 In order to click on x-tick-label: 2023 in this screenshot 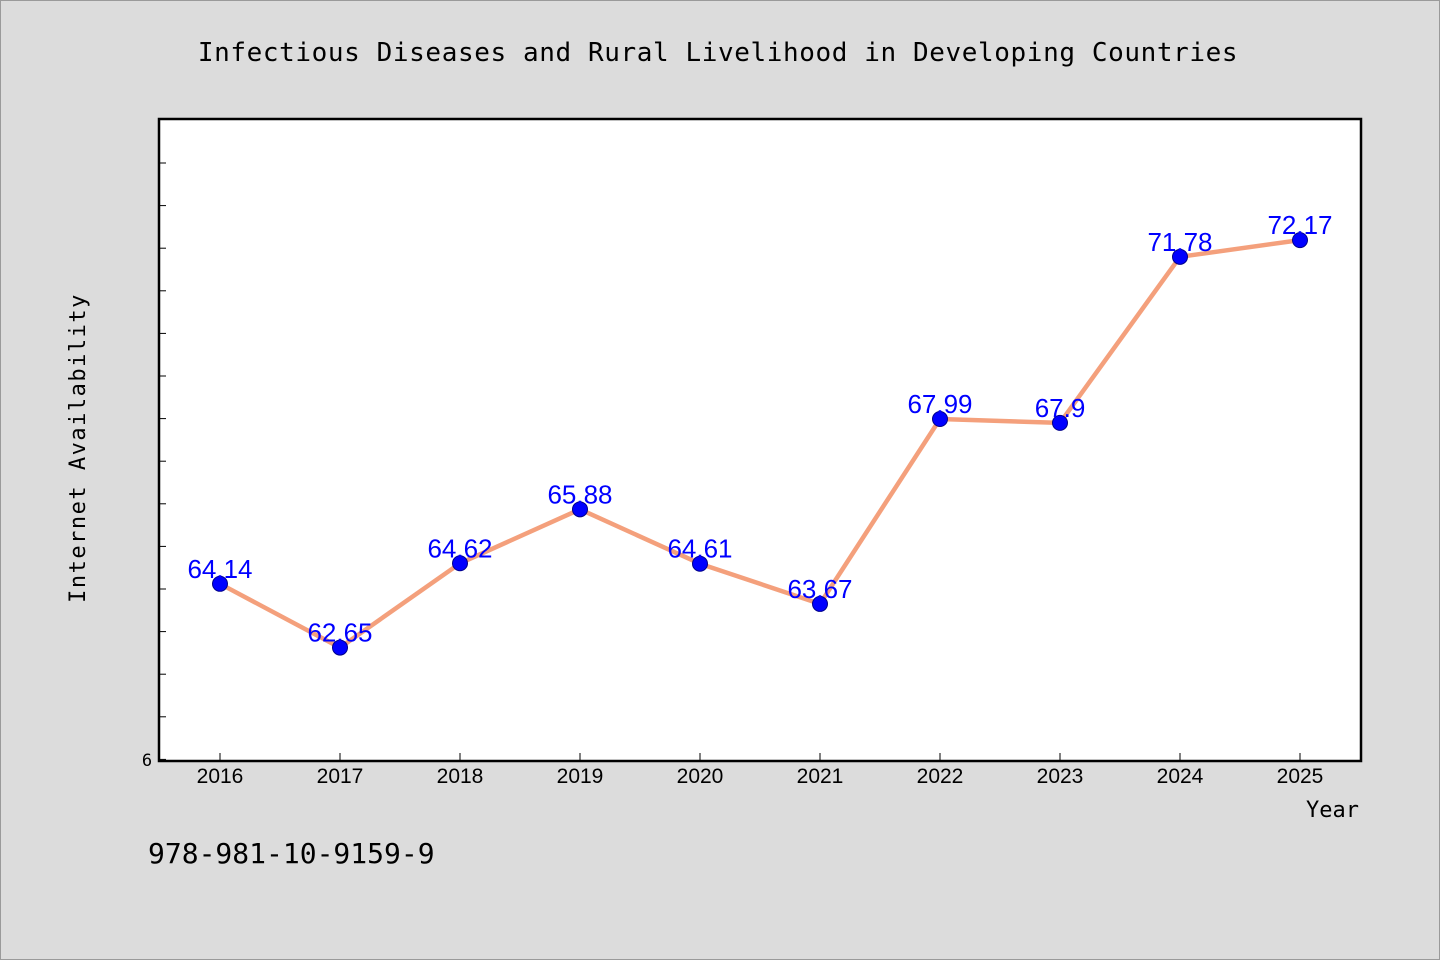, I will do `click(1060, 776)`.